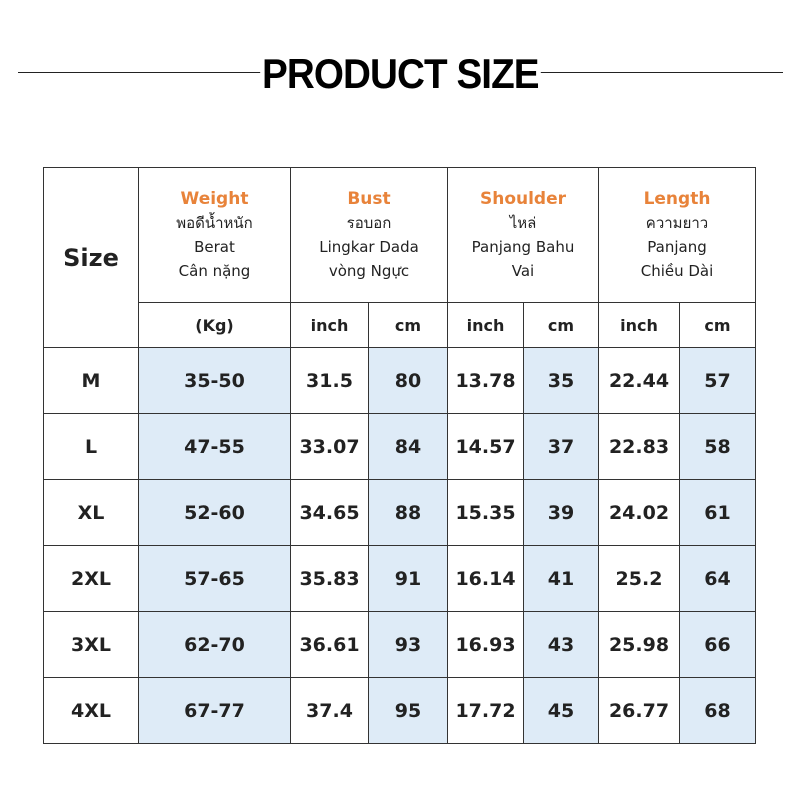  Describe the element at coordinates (91, 380) in the screenshot. I see `size-cell: M` at that location.